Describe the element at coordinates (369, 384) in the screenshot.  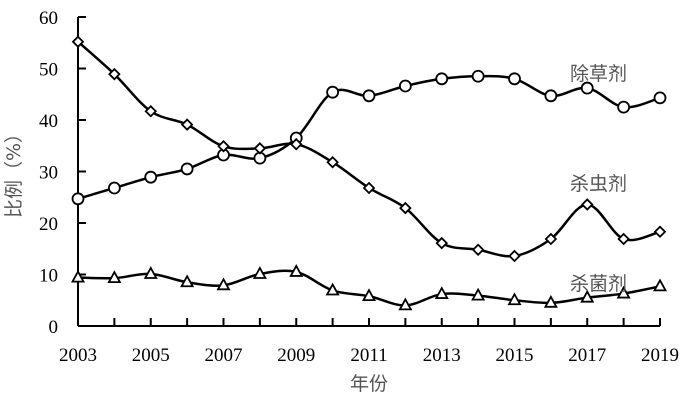
I see `x-axis-label: 年份` at that location.